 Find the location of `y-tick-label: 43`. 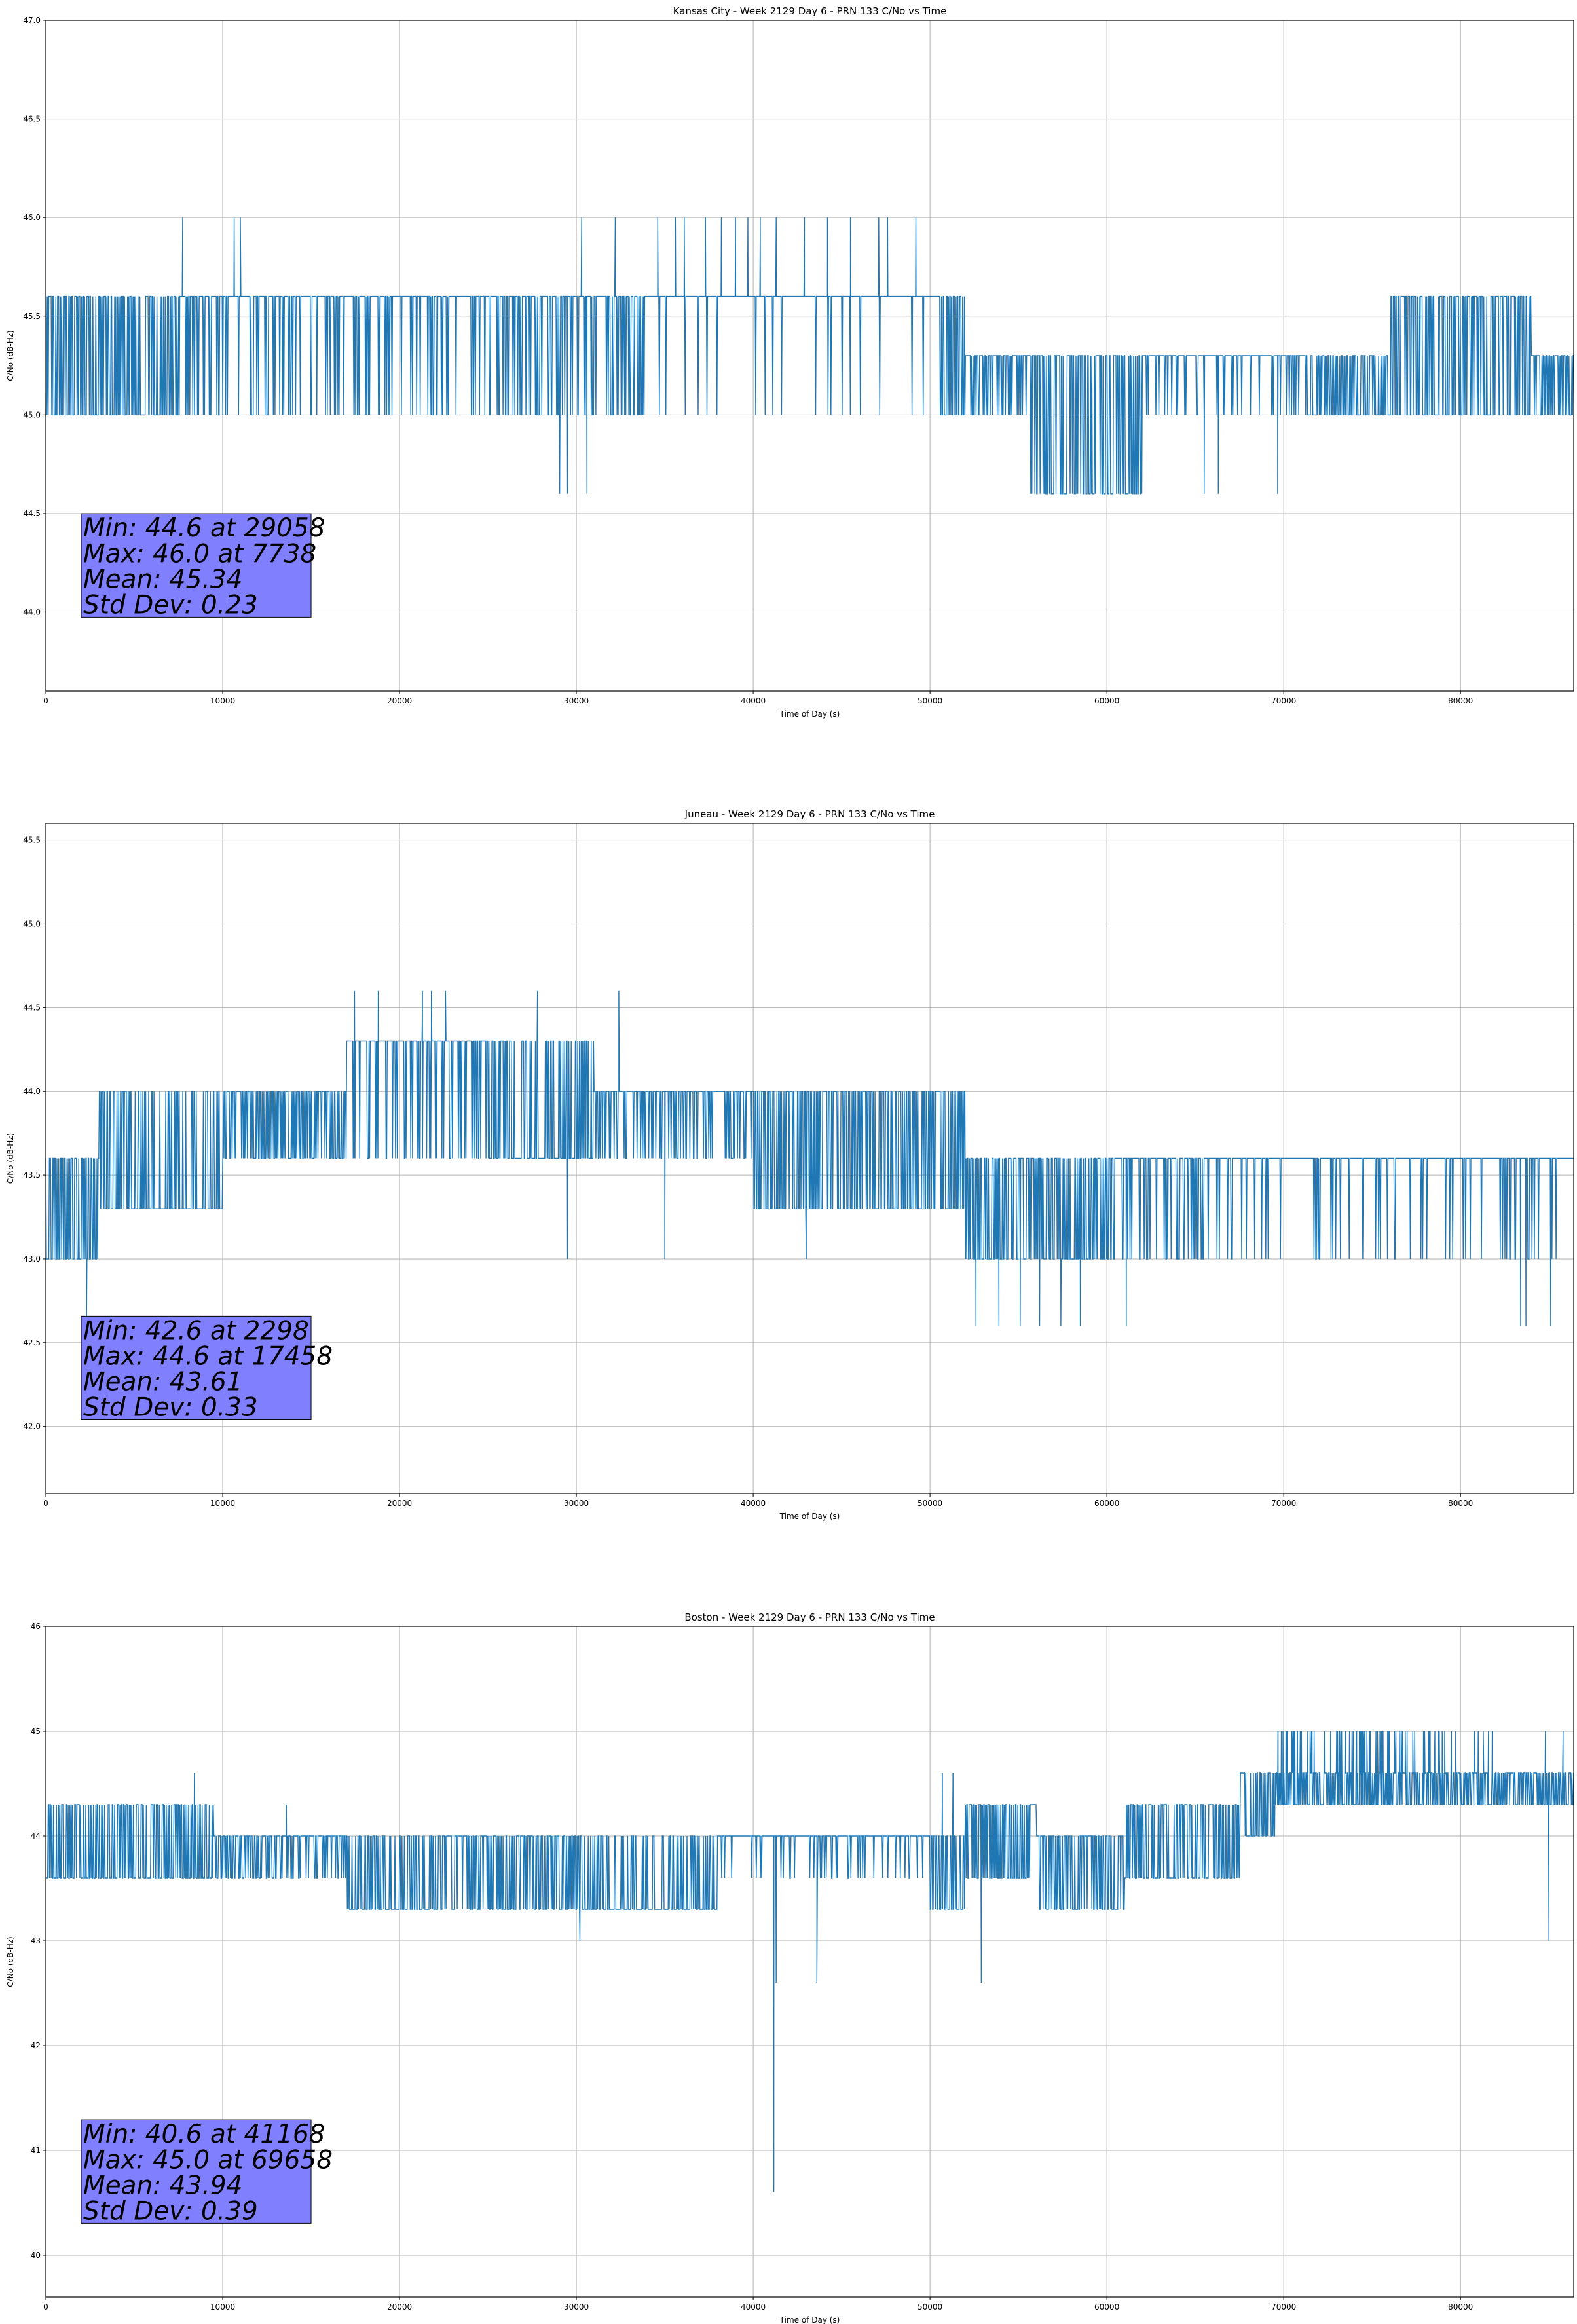

y-tick-label: 43 is located at coordinates (36, 1940).